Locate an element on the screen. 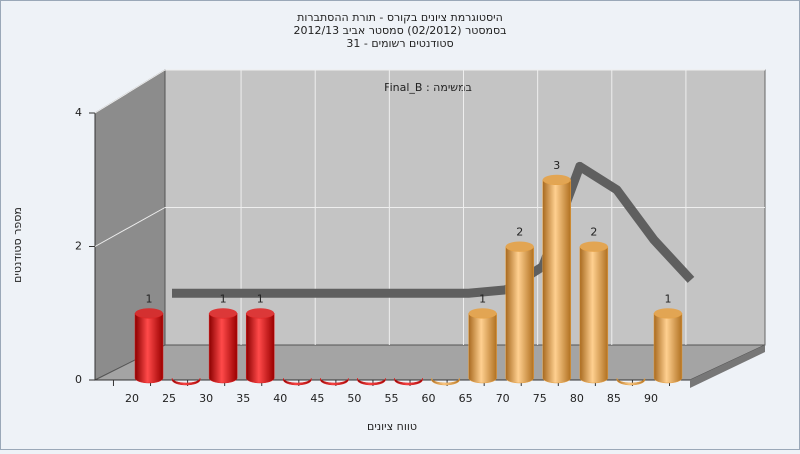 This screenshot has height=454, width=800. x-tick-label: 70 is located at coordinates (503, 398).